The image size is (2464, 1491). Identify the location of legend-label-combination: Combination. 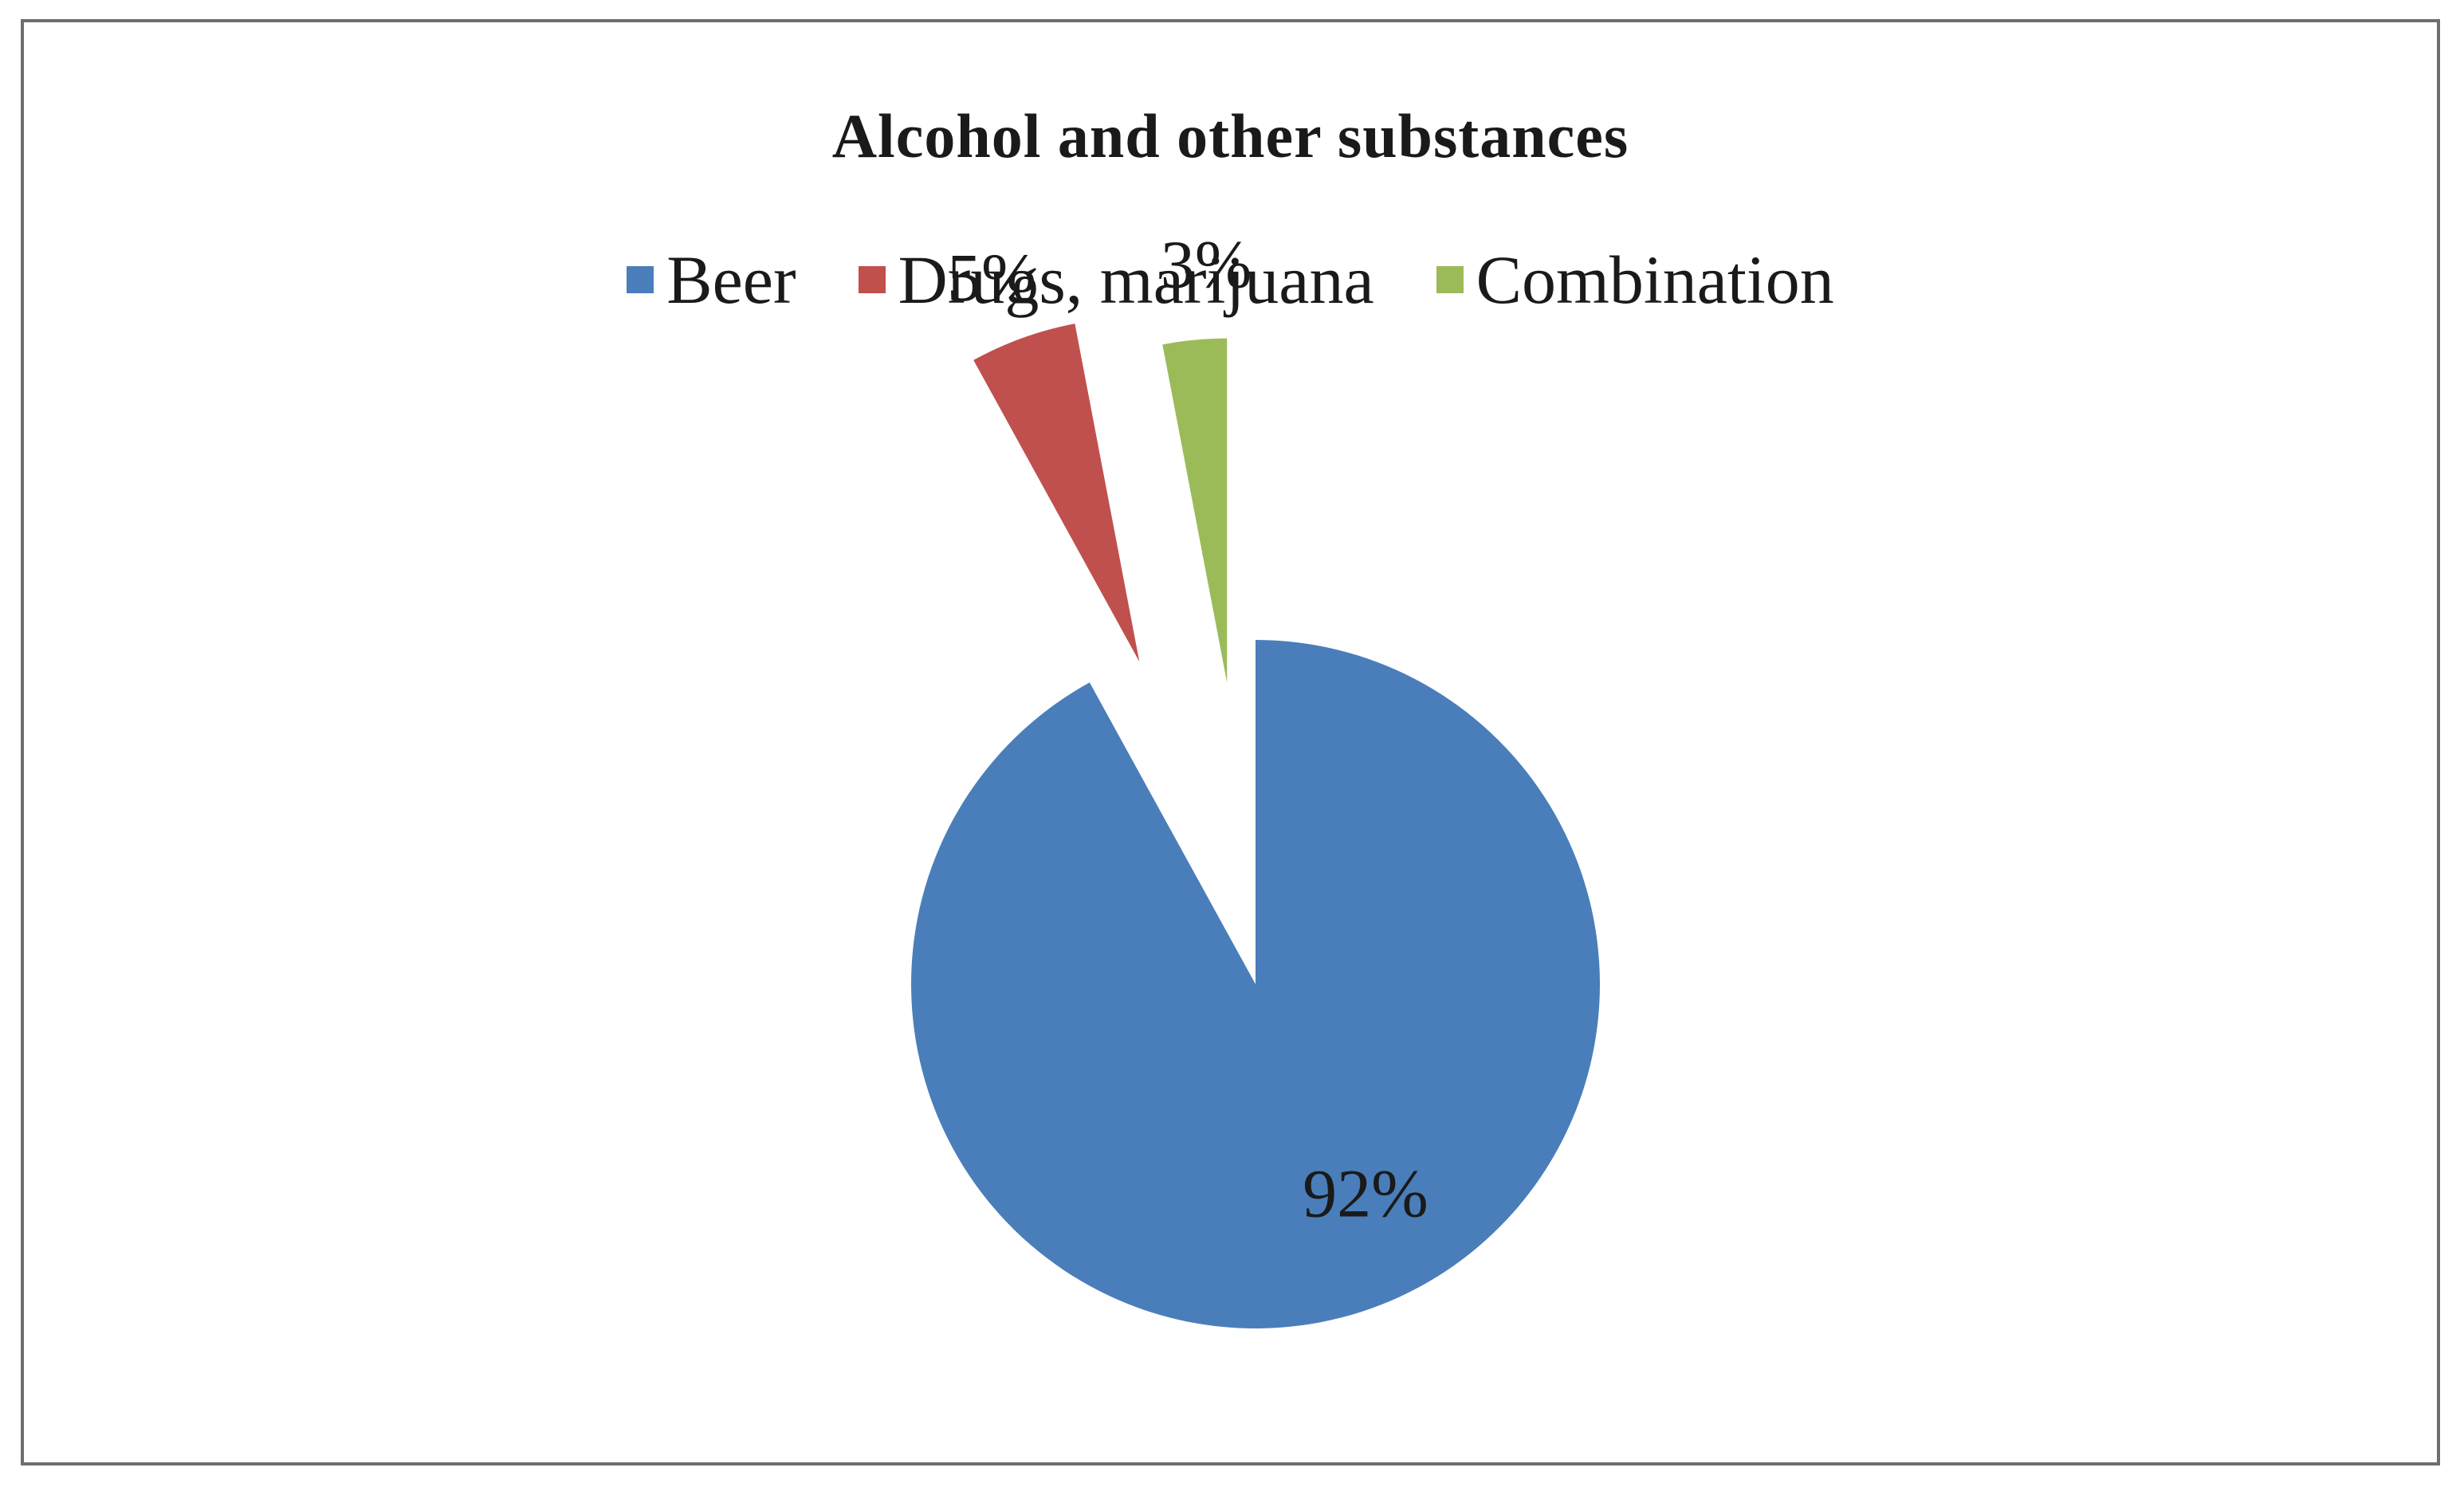
(1655, 279).